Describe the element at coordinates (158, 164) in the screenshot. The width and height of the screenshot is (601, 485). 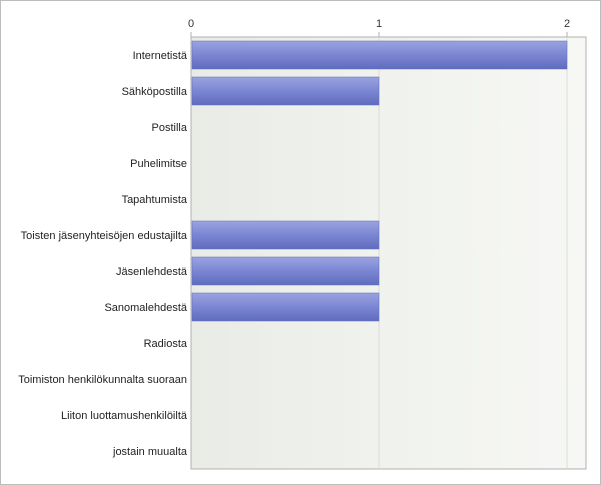
I see `category-label: Puhelimitse` at that location.